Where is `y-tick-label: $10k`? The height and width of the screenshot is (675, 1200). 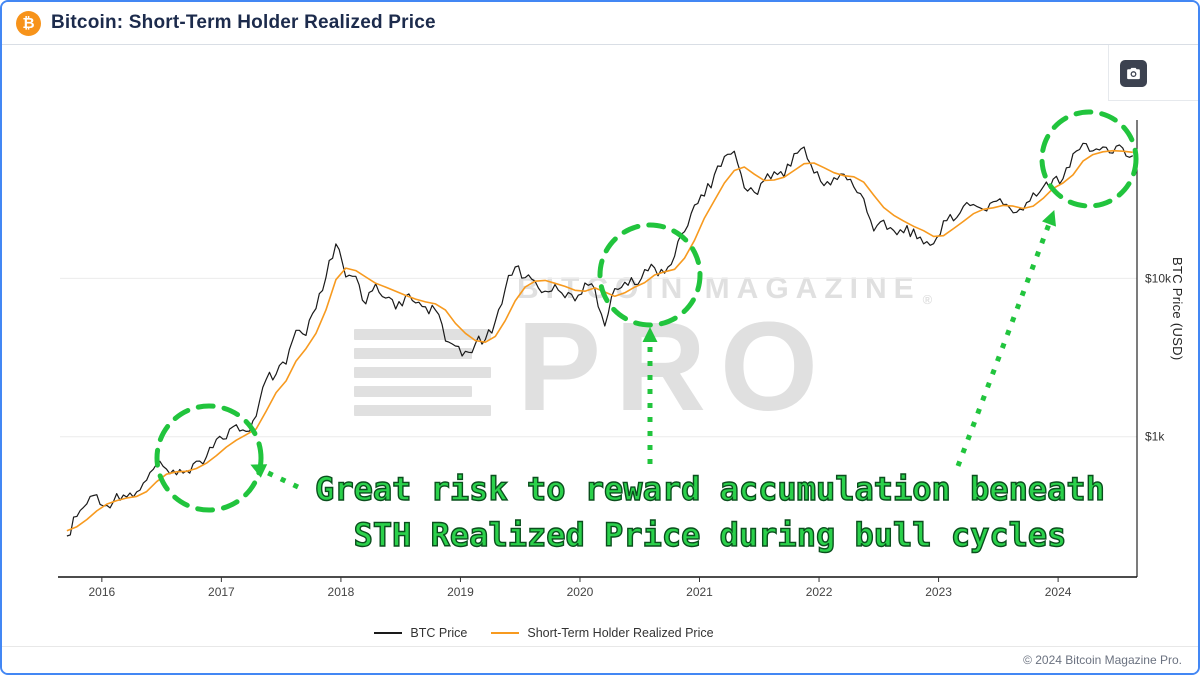 y-tick-label: $10k is located at coordinates (1158, 278).